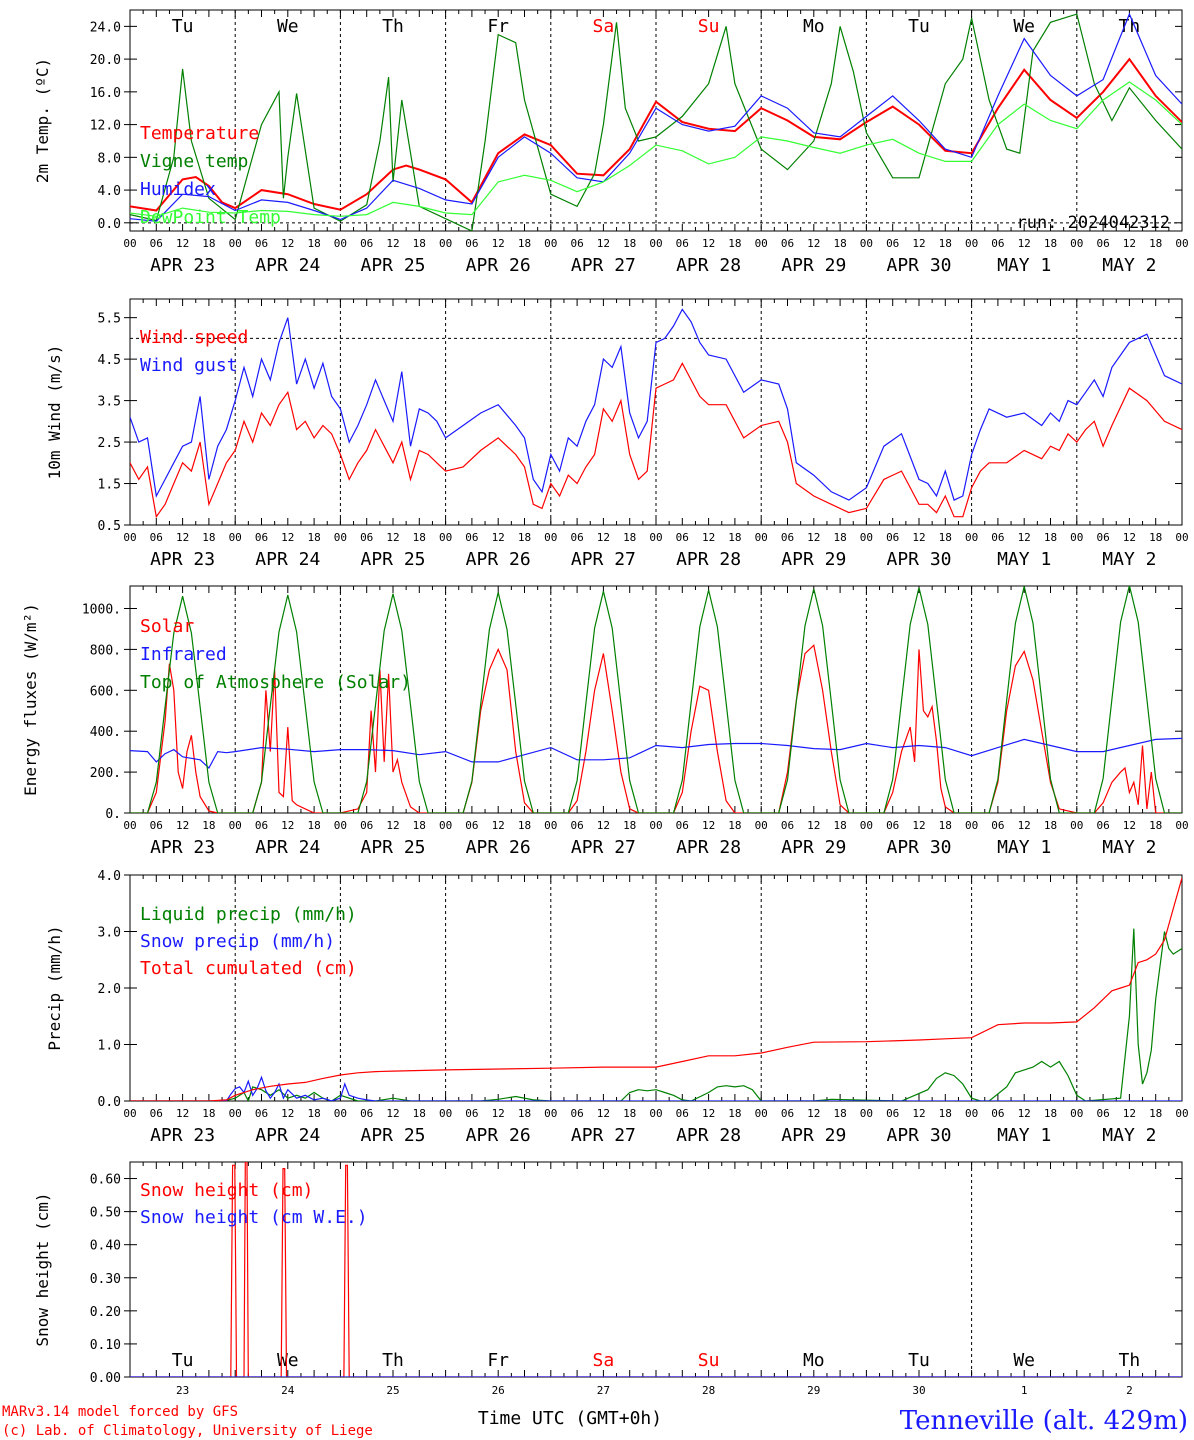  What do you see at coordinates (1024, 26) in the screenshot?
I see `weekday-label: We` at bounding box center [1024, 26].